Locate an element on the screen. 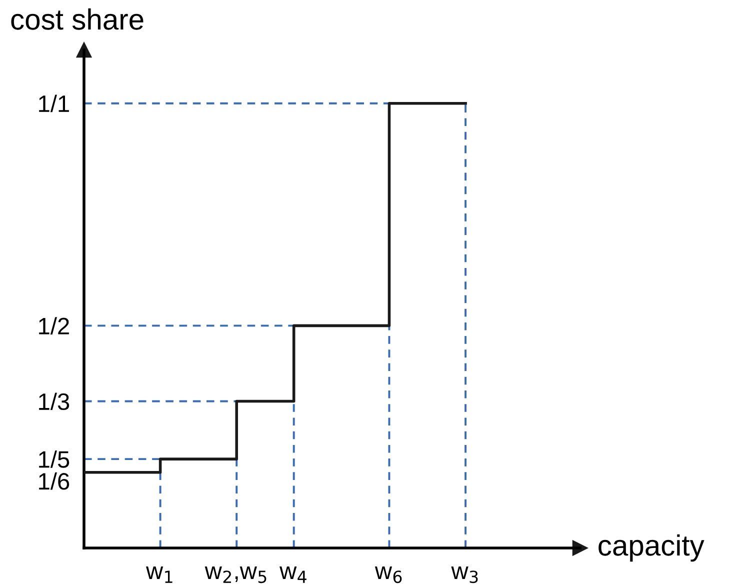 Image resolution: width=729 pixels, height=588 pixels. x-tick-label: w$_{3}$ is located at coordinates (464, 575).